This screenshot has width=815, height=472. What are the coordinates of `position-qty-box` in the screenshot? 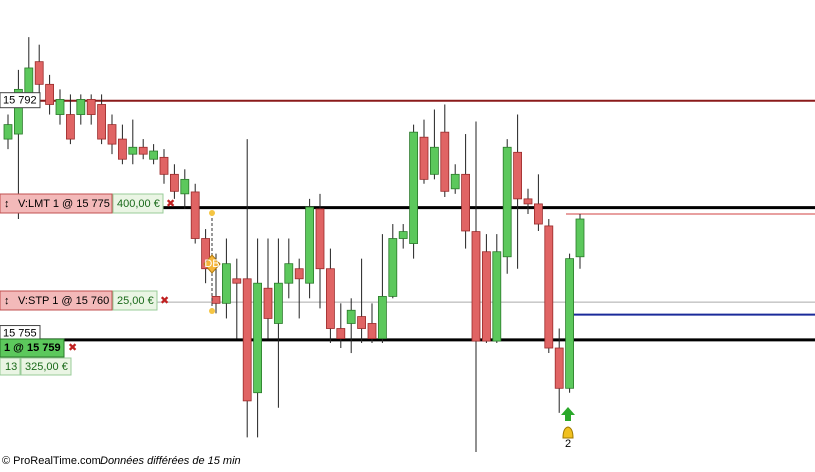 It's located at (10, 366).